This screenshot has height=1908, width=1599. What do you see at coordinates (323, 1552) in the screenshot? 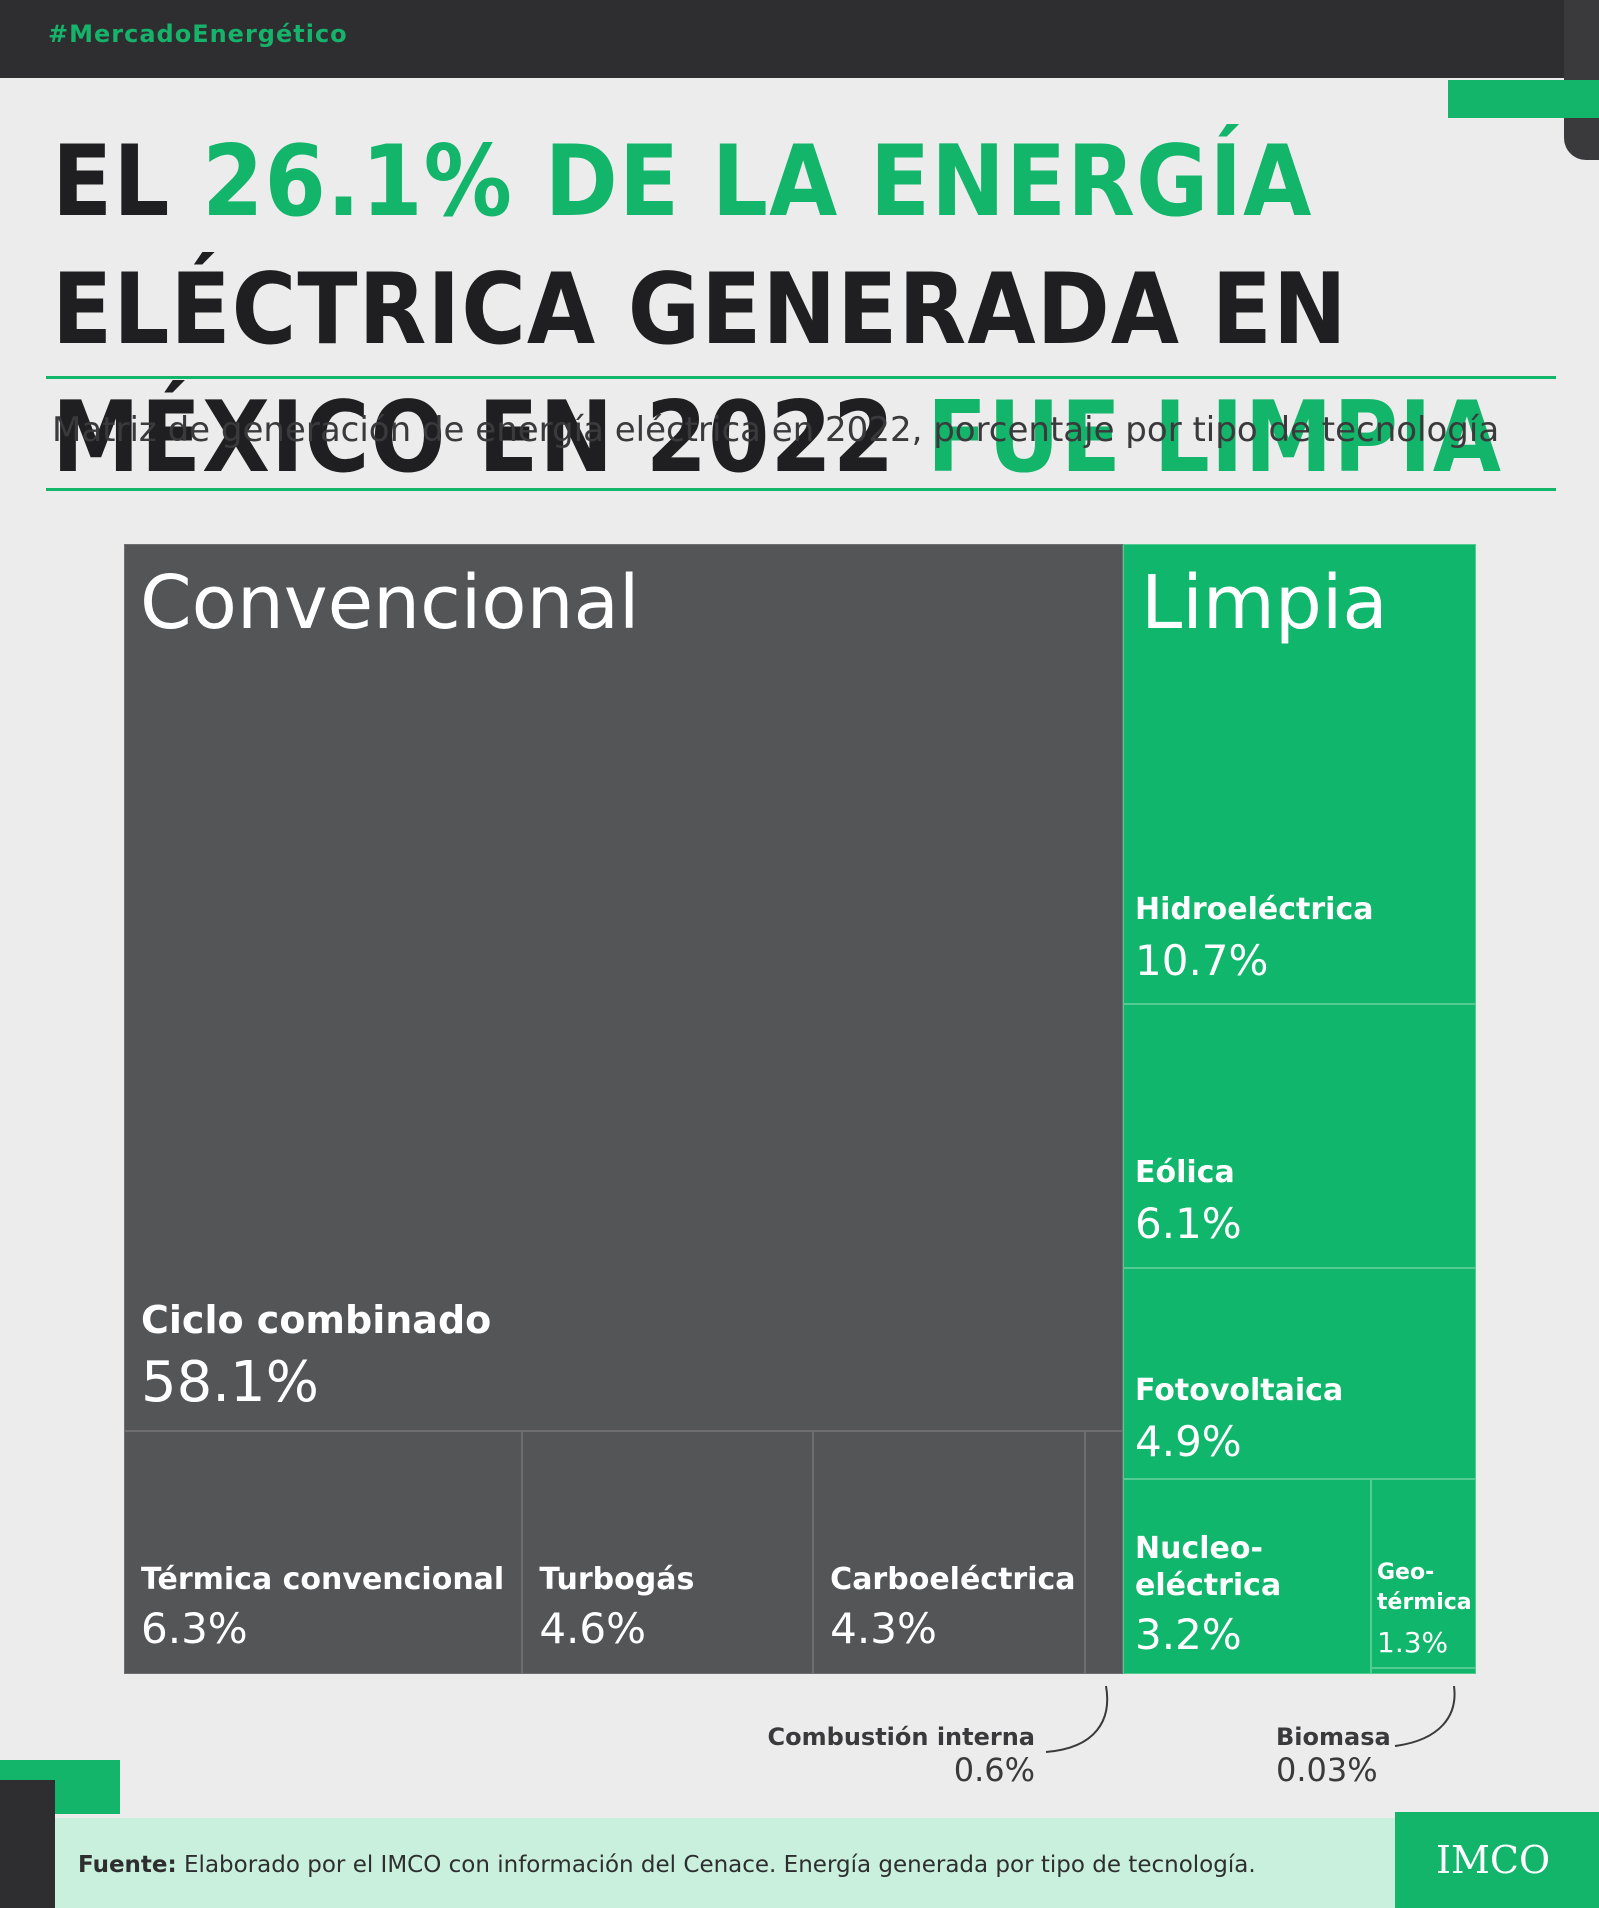
I see `treemap-cell-termica-convencional` at bounding box center [323, 1552].